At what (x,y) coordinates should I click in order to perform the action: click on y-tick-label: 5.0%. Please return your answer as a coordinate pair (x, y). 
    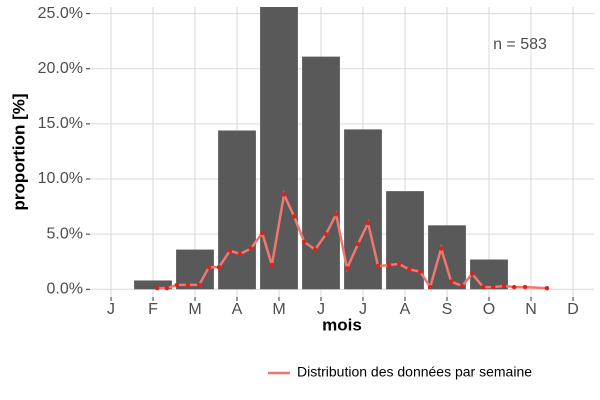
    Looking at the image, I should click on (65, 233).